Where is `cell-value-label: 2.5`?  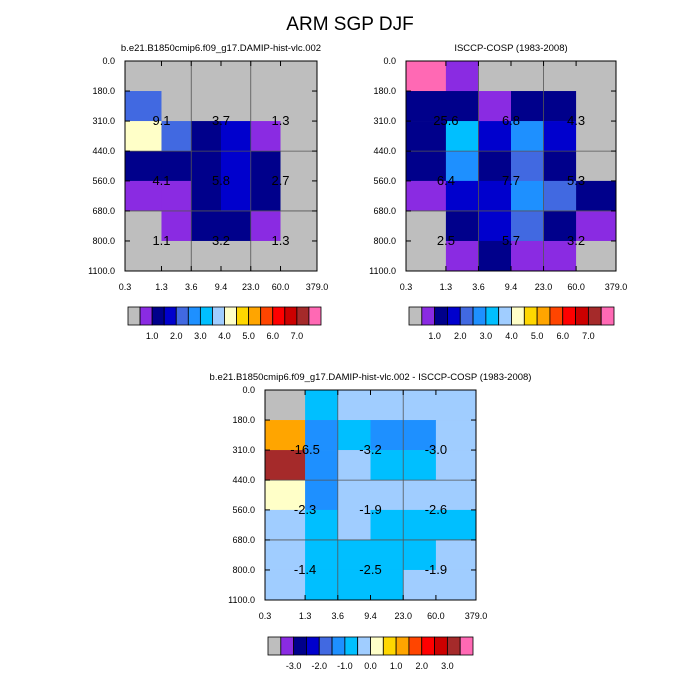 cell-value-label: 2.5 is located at coordinates (446, 240).